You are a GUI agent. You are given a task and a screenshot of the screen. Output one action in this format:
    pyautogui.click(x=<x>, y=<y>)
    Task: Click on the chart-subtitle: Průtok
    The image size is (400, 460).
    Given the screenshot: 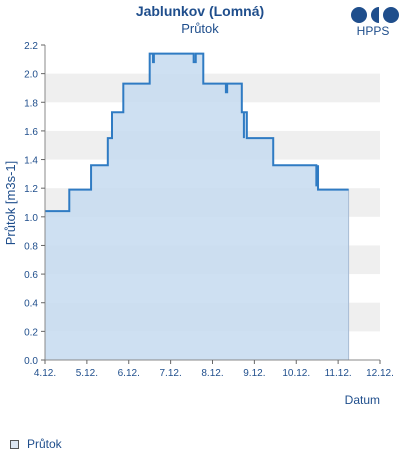 What is the action you would take?
    pyautogui.click(x=200, y=28)
    